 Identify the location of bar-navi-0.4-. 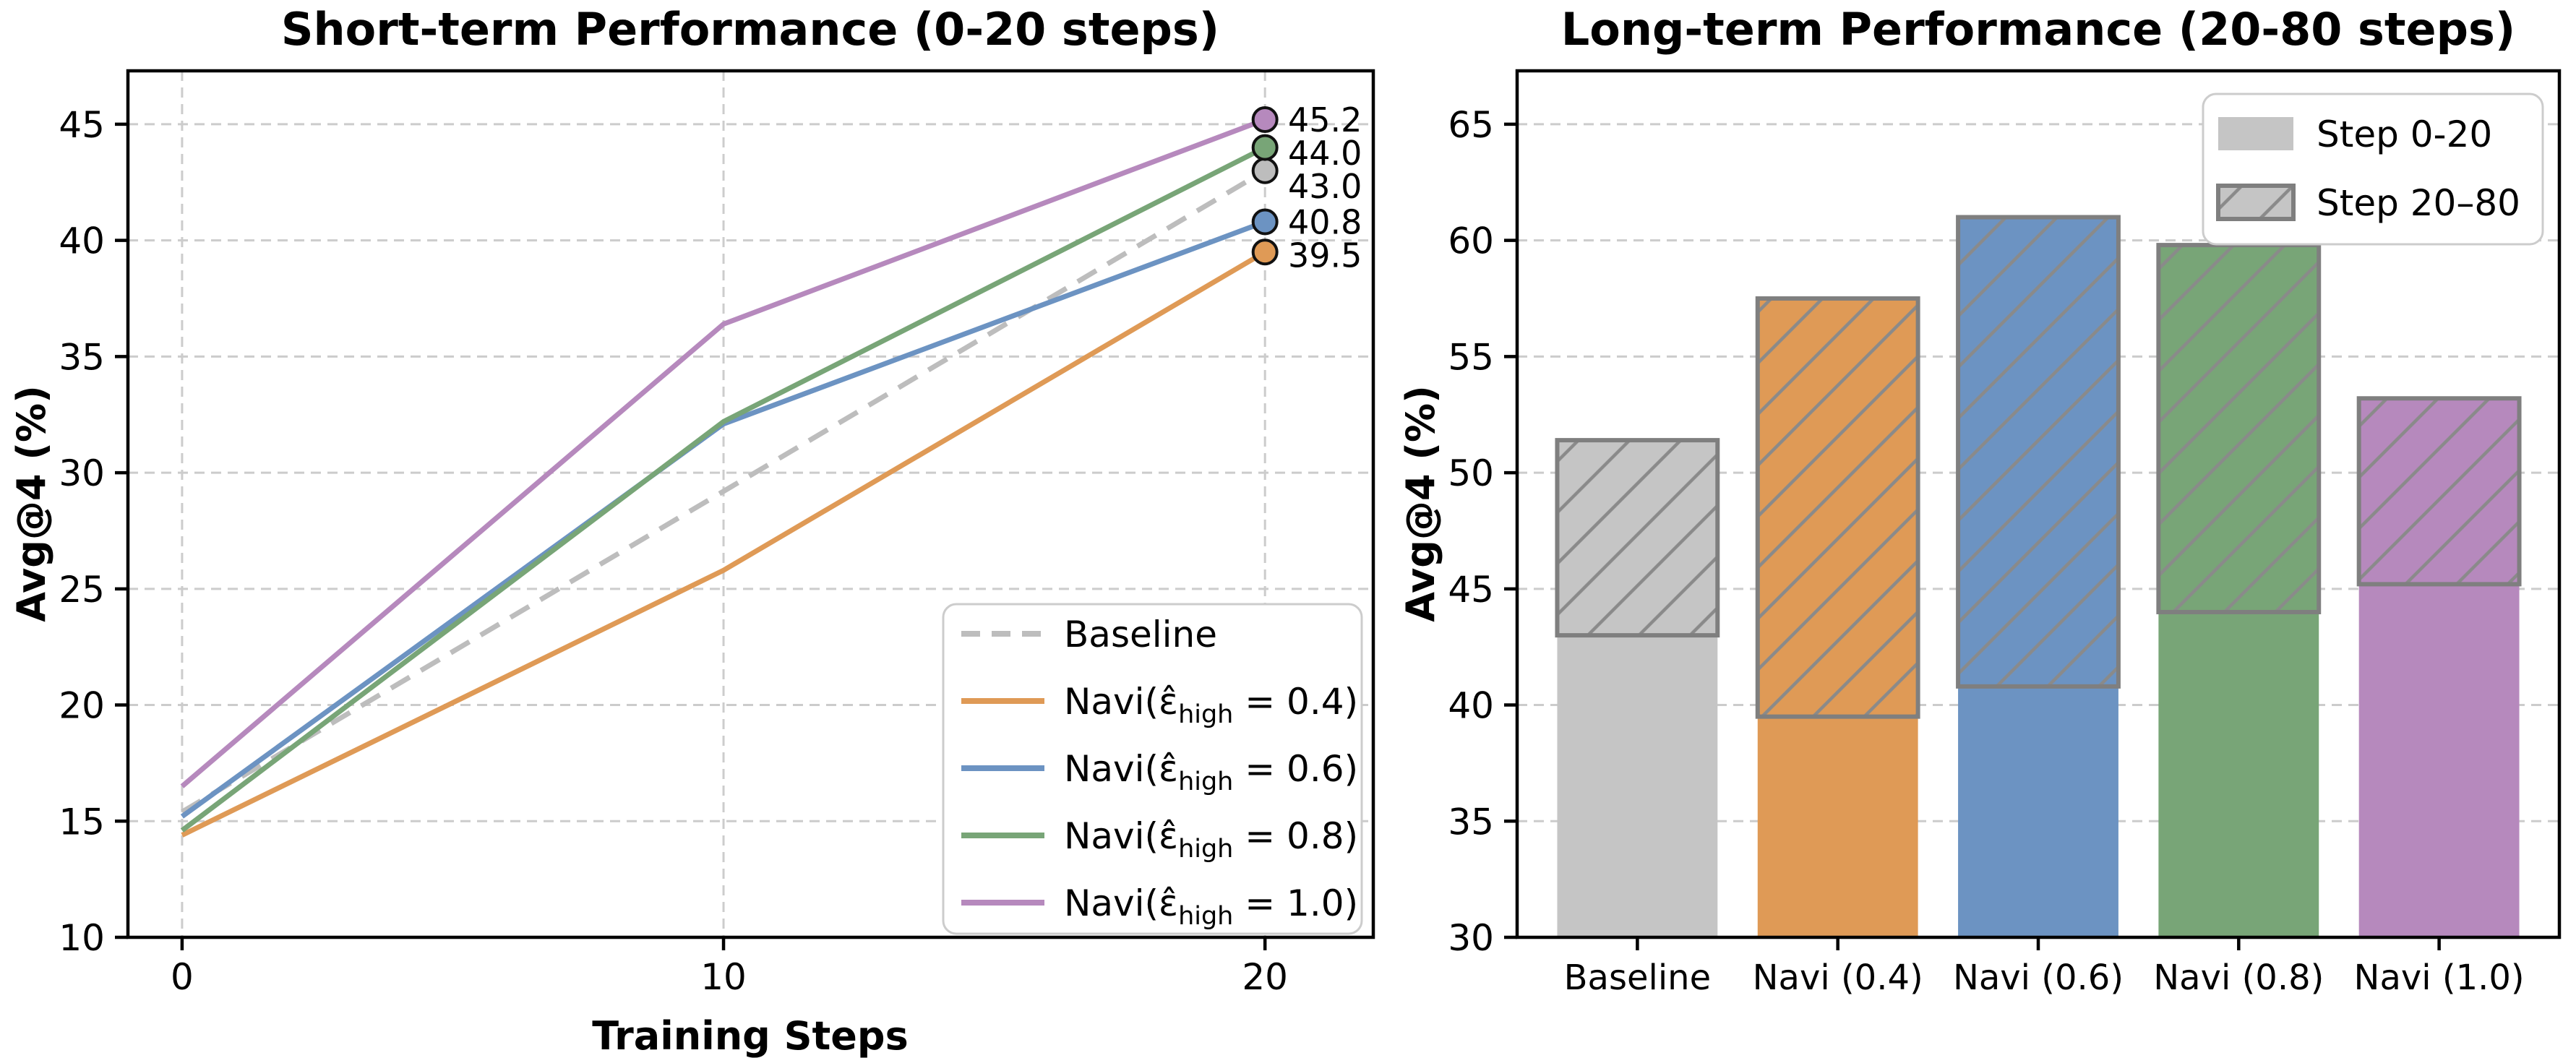
(1838, 616).